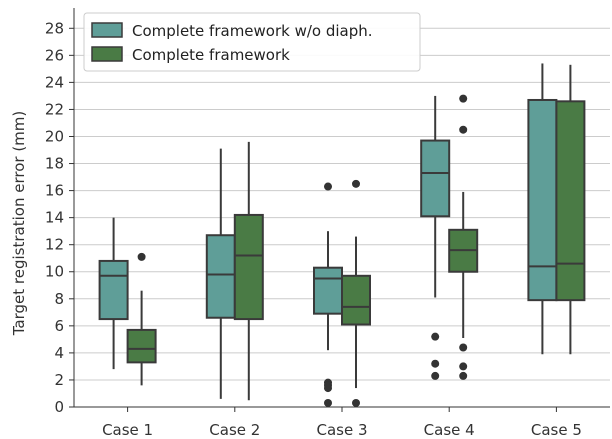 The width and height of the screenshot is (612, 439). What do you see at coordinates (252, 31) in the screenshot?
I see `legend-label: Complete framework w/o diaph.` at bounding box center [252, 31].